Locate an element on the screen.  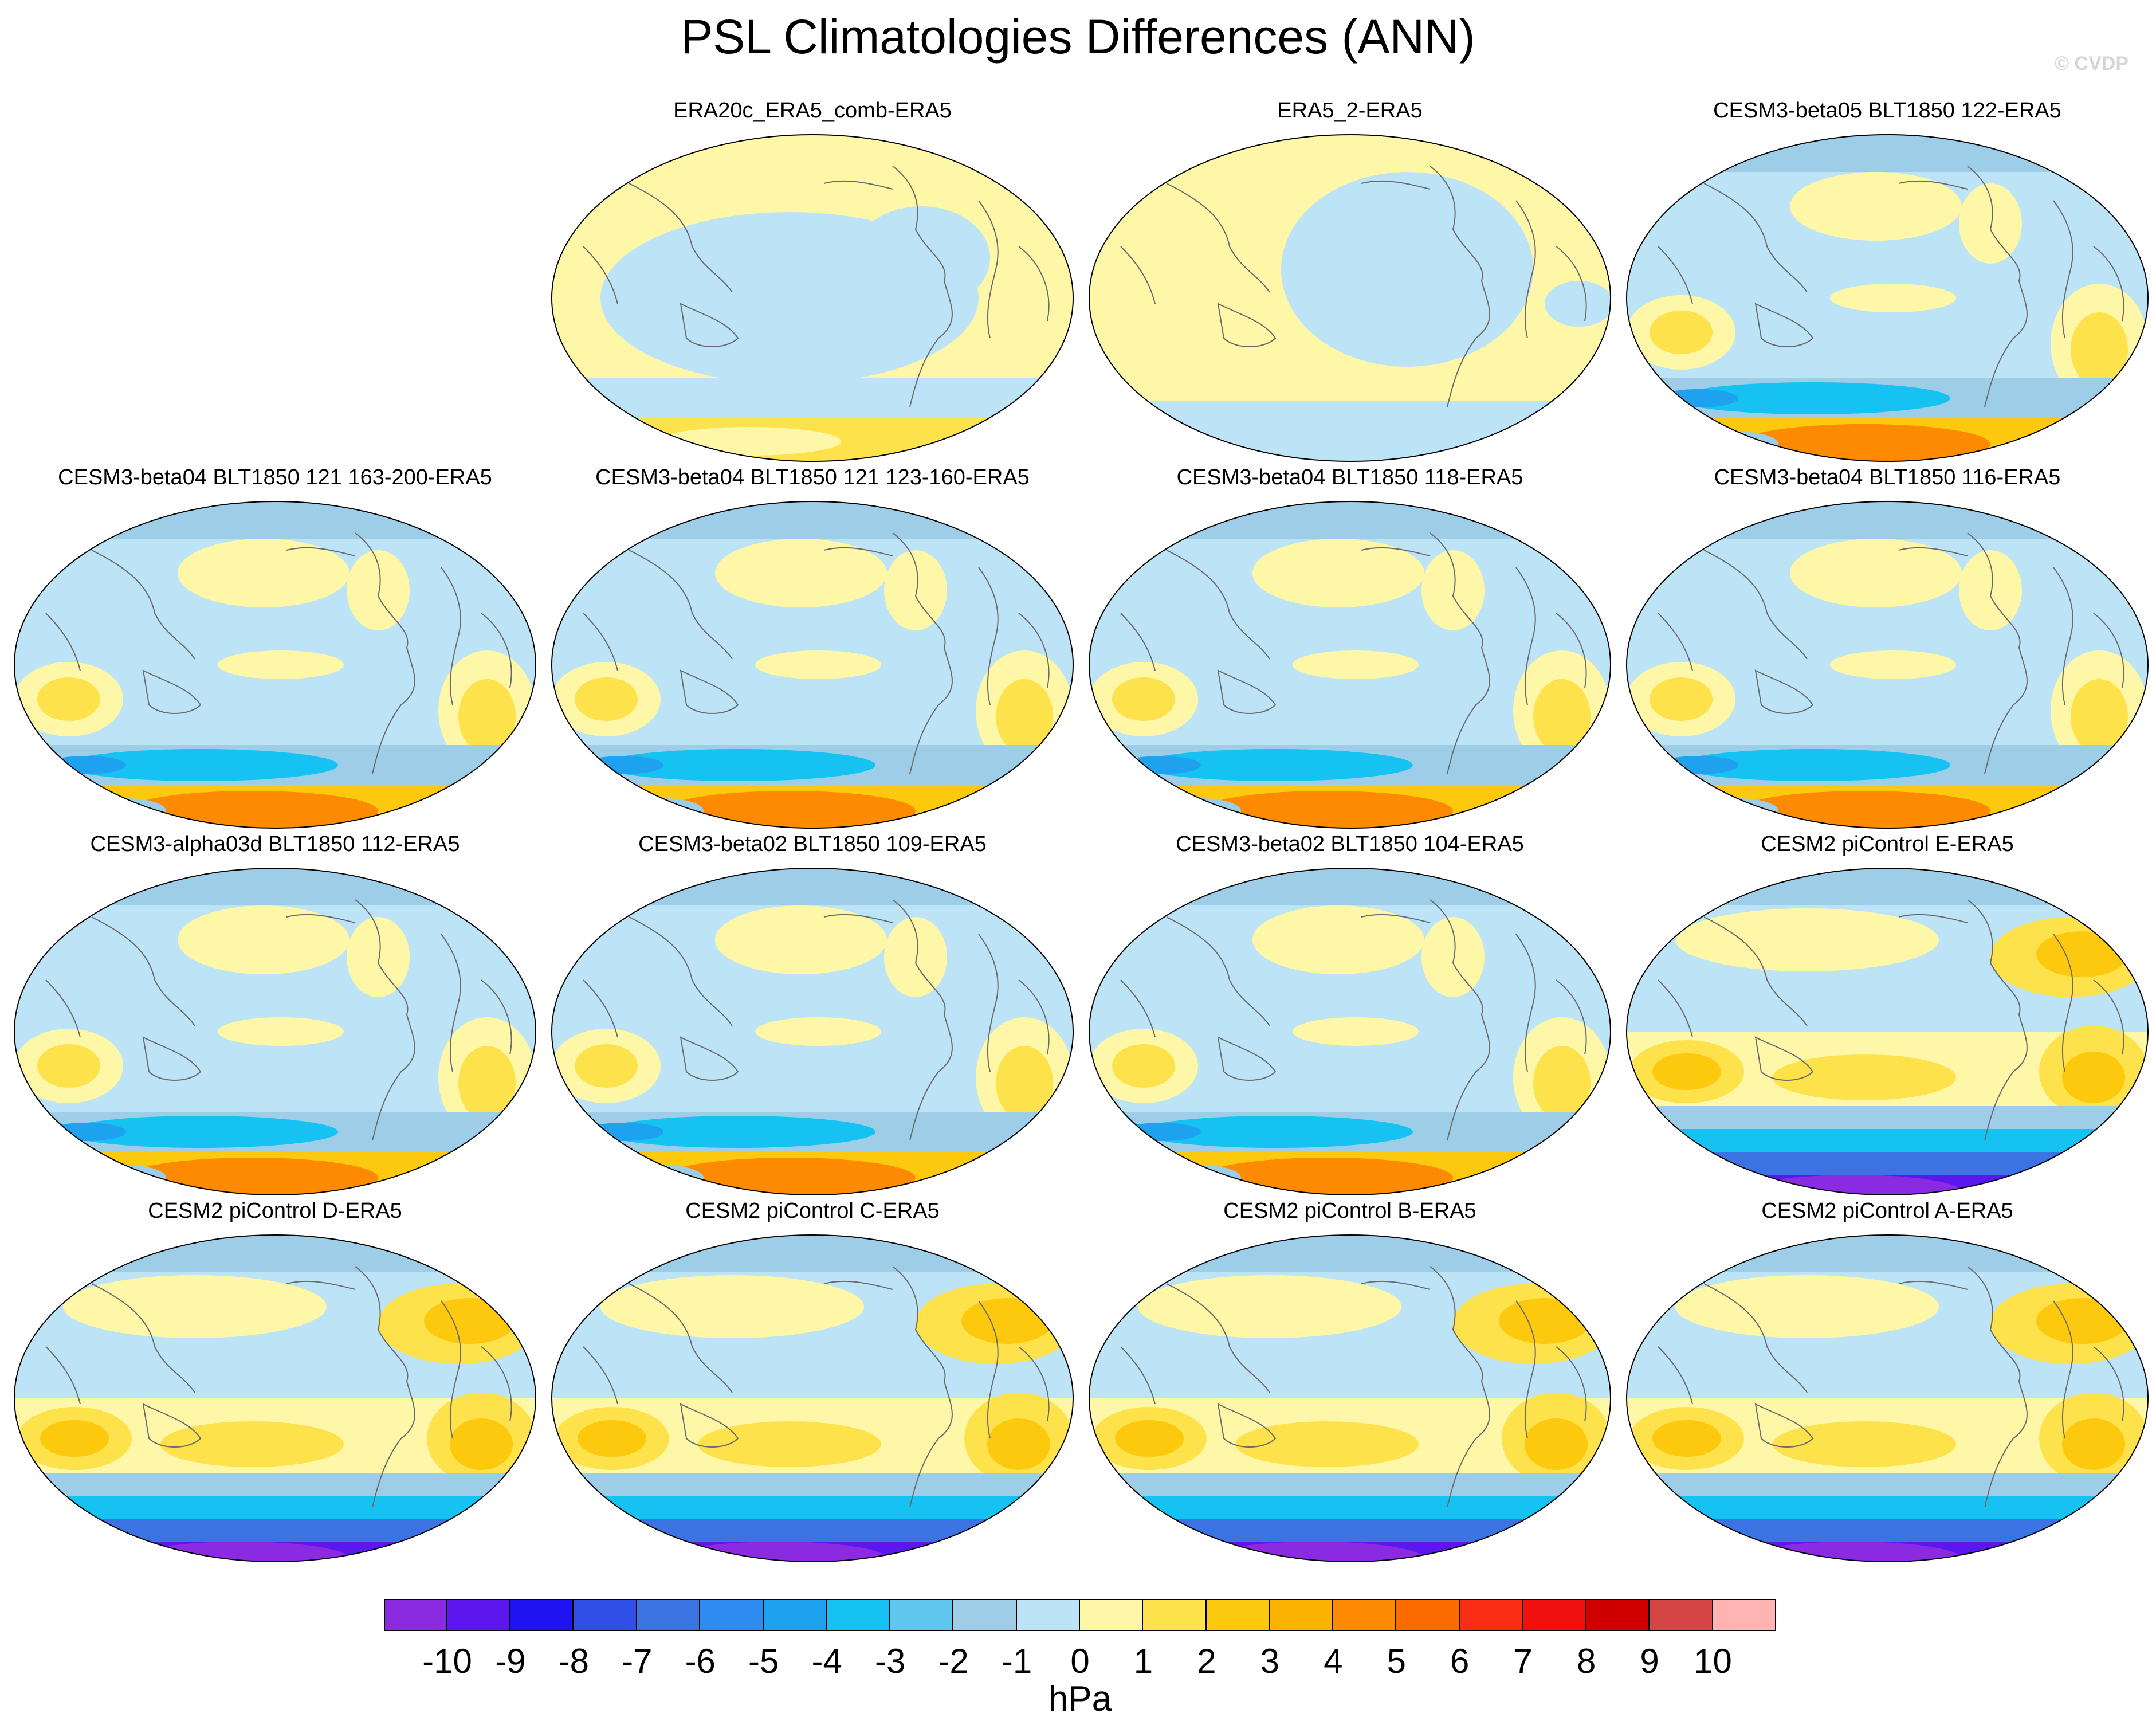
colorbar-tick-label: 0 is located at coordinates (1080, 1661).